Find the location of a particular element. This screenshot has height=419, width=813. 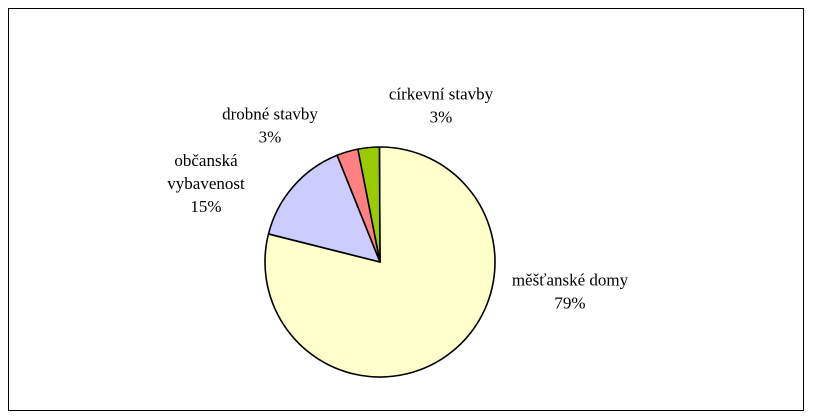

slice-name-3: církevní stavby is located at coordinates (441, 94).